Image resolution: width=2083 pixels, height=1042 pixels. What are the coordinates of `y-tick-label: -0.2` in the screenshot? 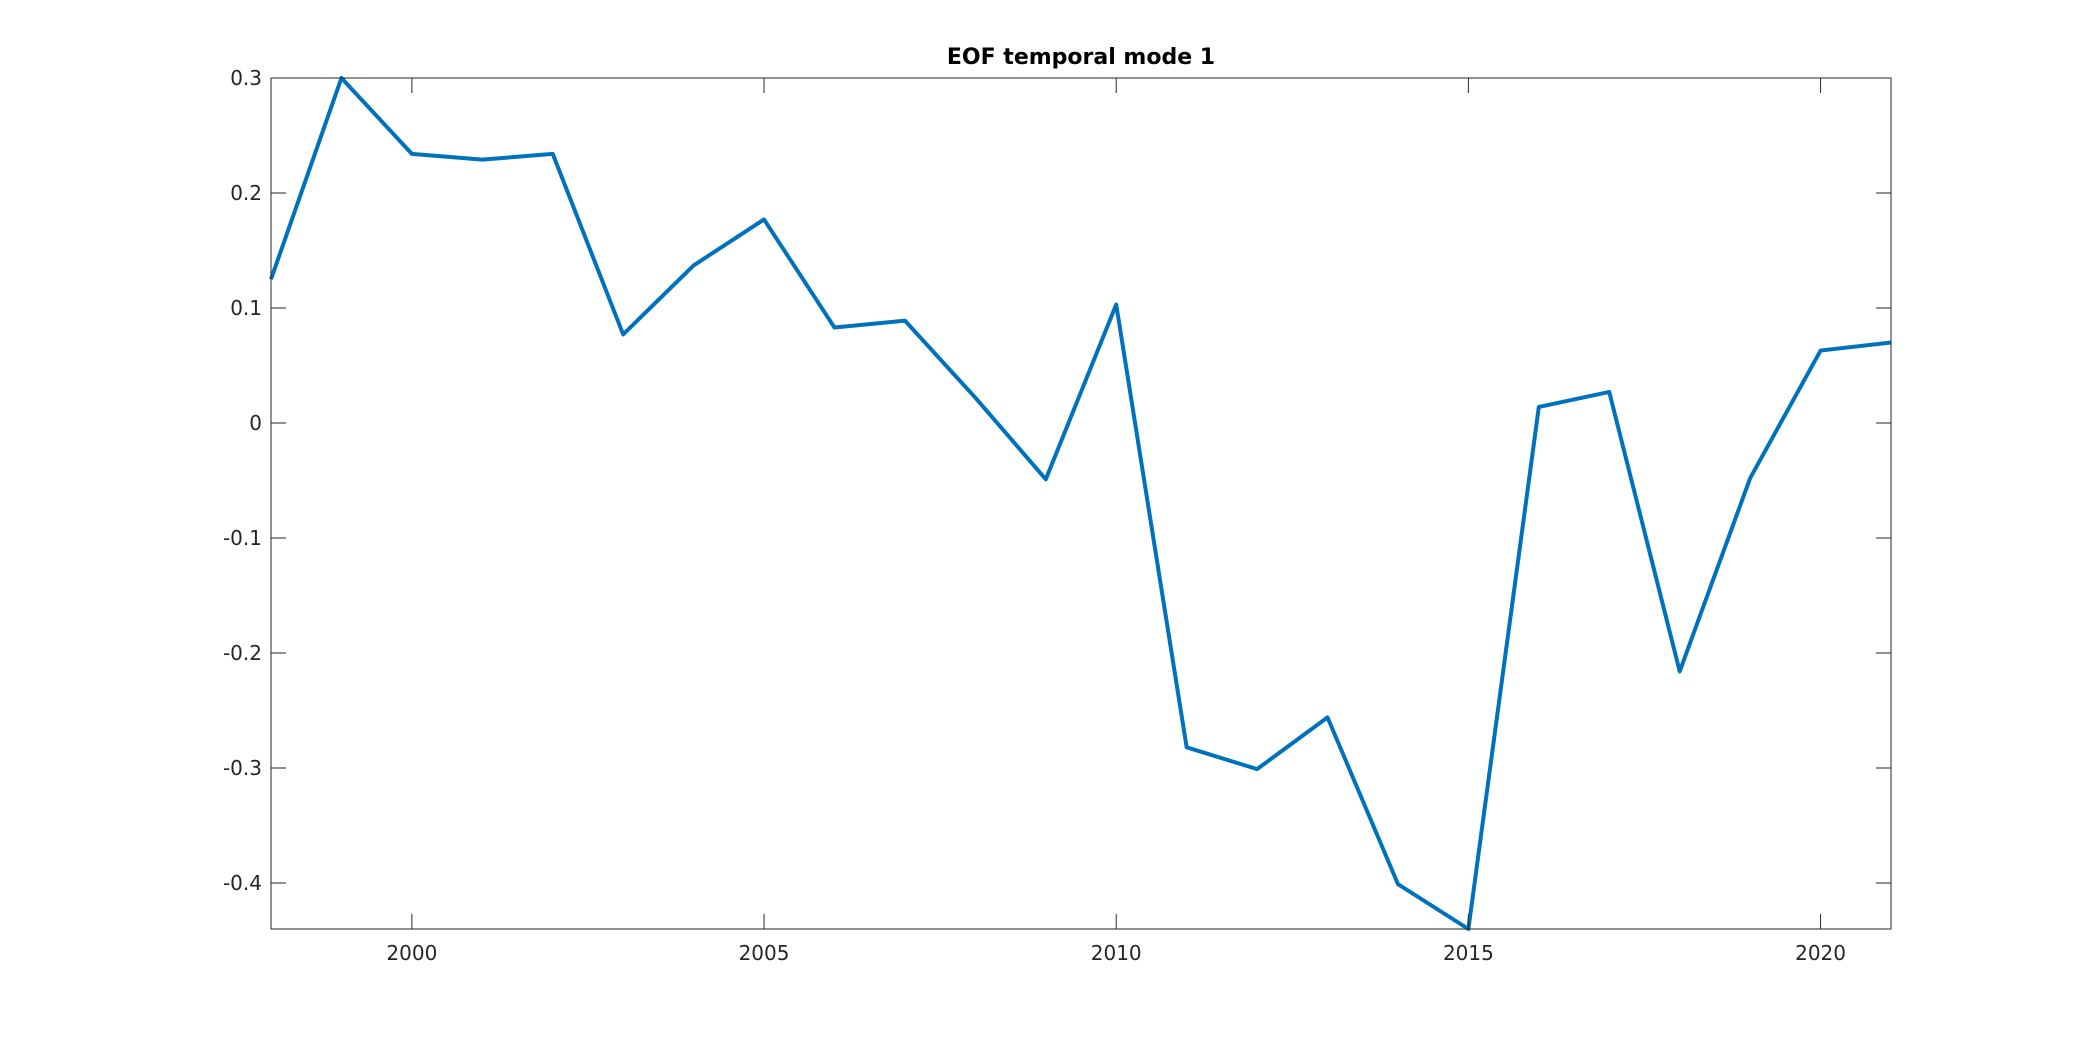 It's located at (242, 653).